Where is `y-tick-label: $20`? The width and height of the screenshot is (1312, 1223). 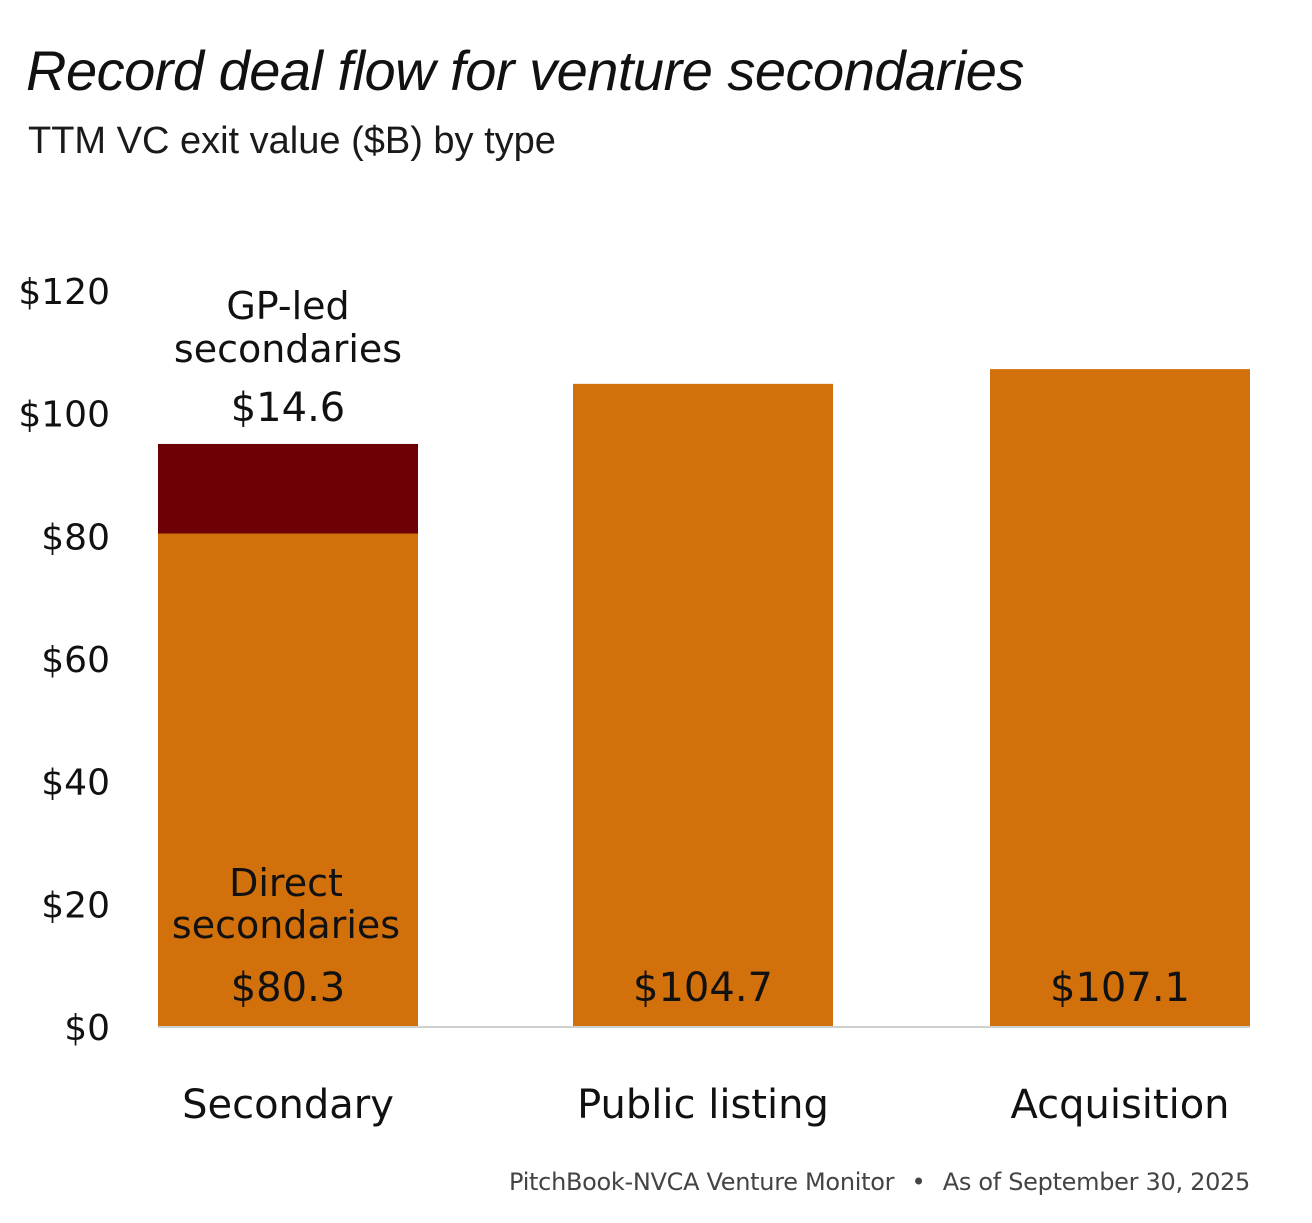
y-tick-label: $20 is located at coordinates (75, 905).